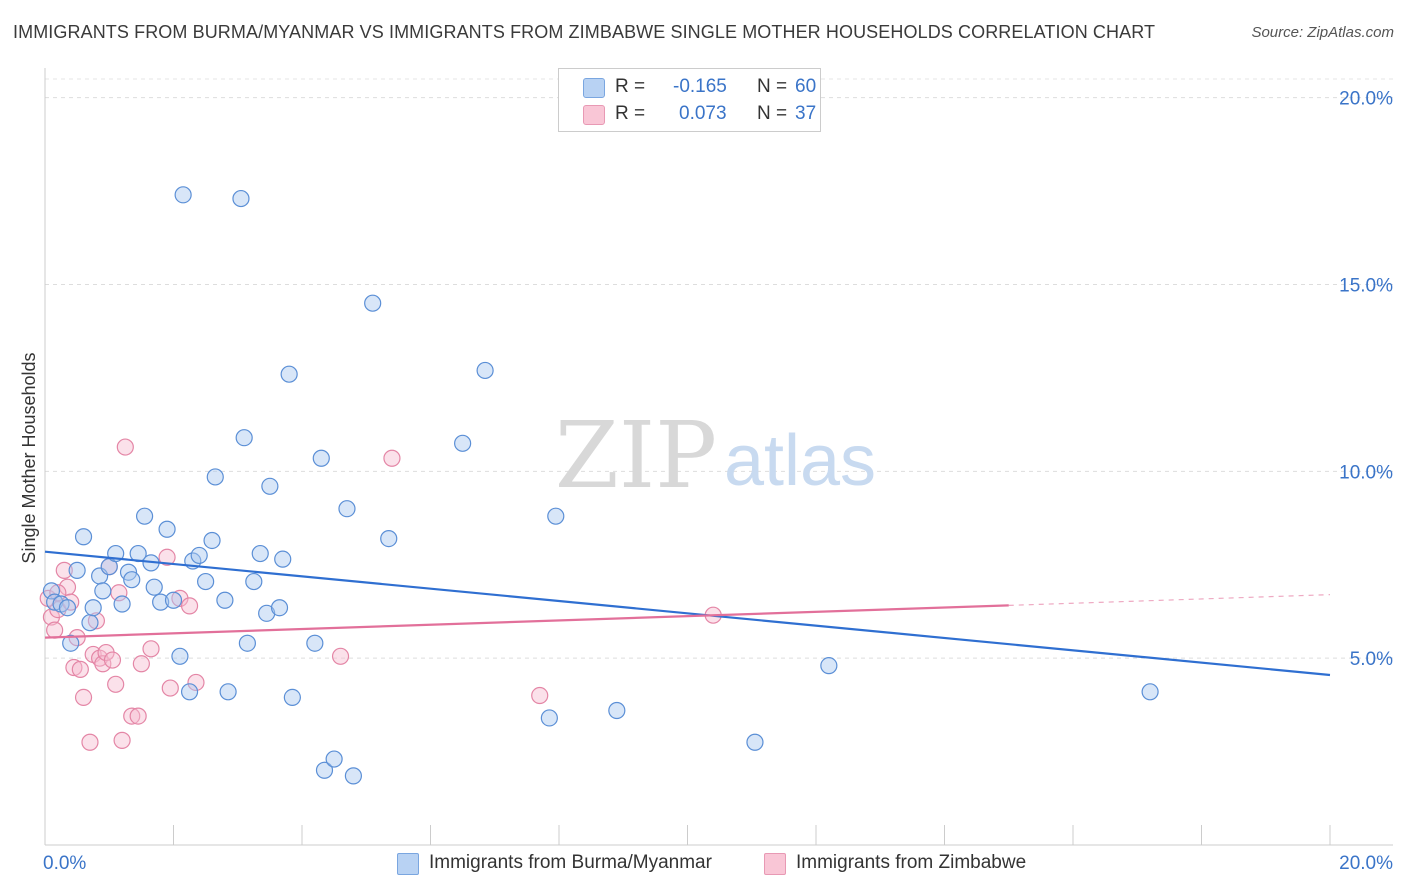 Image resolution: width=1406 pixels, height=892 pixels. Describe the element at coordinates (636, 455) in the screenshot. I see `watermark-zip: ZIP` at that location.